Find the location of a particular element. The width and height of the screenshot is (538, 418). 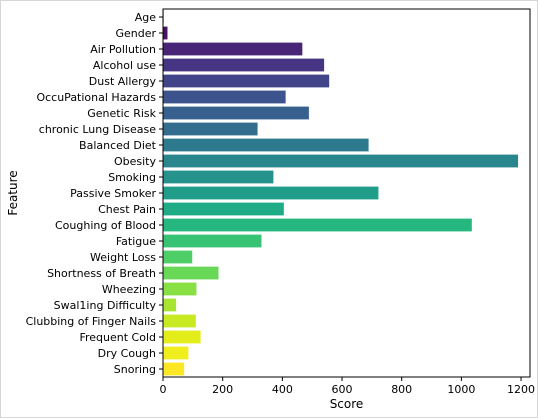

x-tick-label: 1200 is located at coordinates (521, 389).